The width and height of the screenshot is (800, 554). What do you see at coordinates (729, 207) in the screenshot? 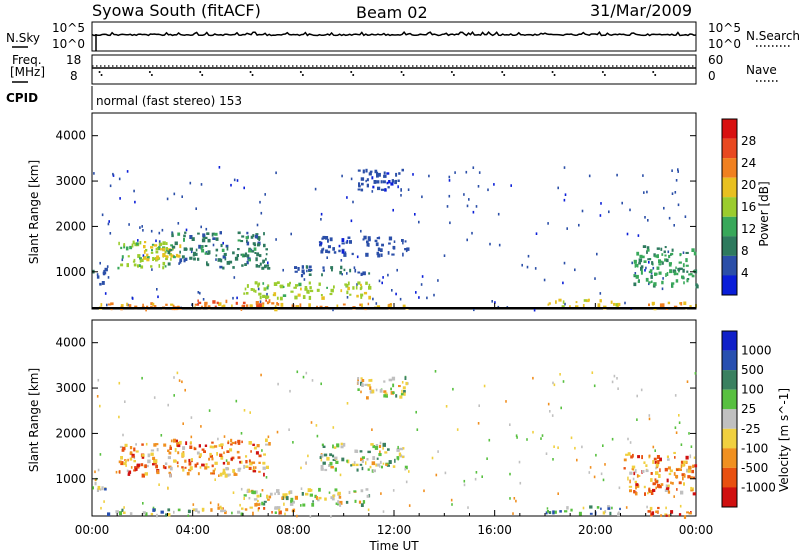
I see `colorbar-frame` at bounding box center [729, 207].